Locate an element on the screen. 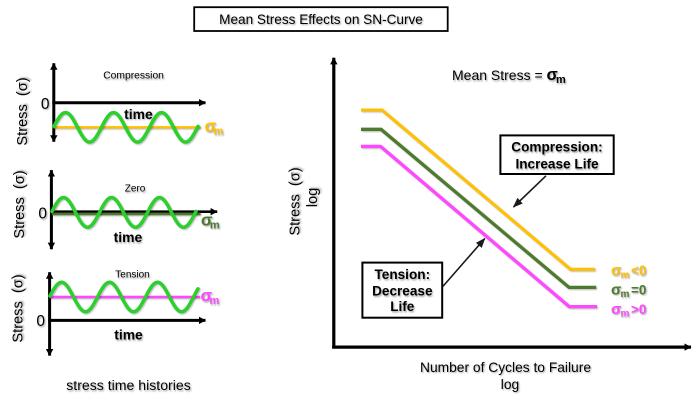 The height and width of the screenshot is (400, 695). svg-text: Life is located at coordinates (402, 306).